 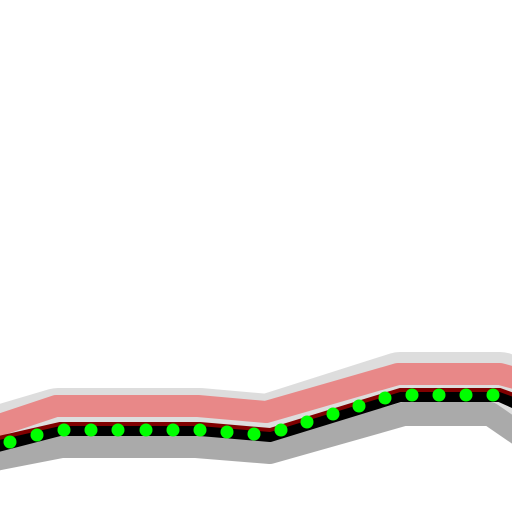 What do you see at coordinates (256, 414) in the screenshot?
I see `road-center-tint` at bounding box center [256, 414].